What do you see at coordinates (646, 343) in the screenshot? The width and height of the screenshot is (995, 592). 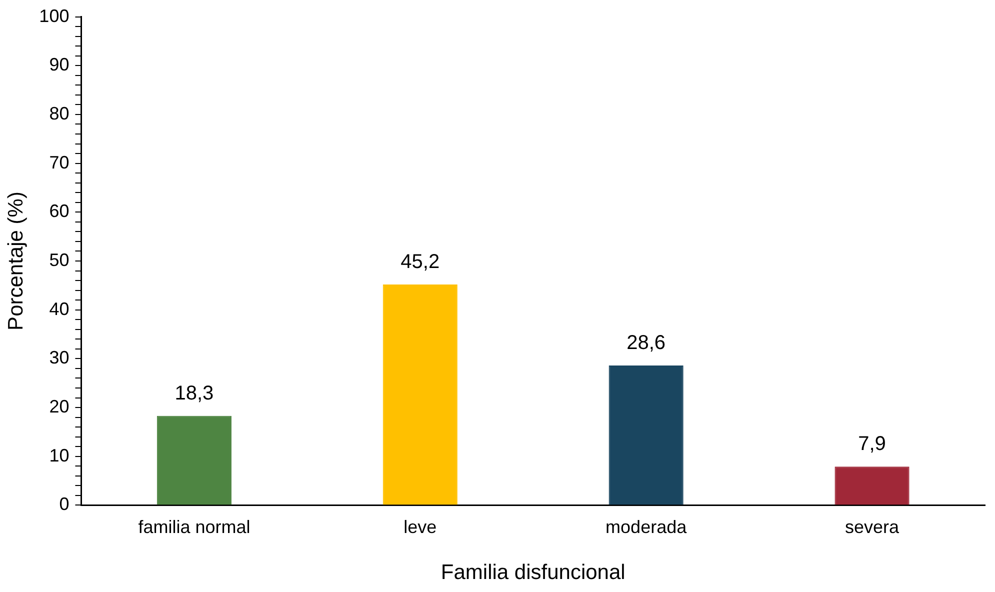 I see `data-label: 28,6` at bounding box center [646, 343].